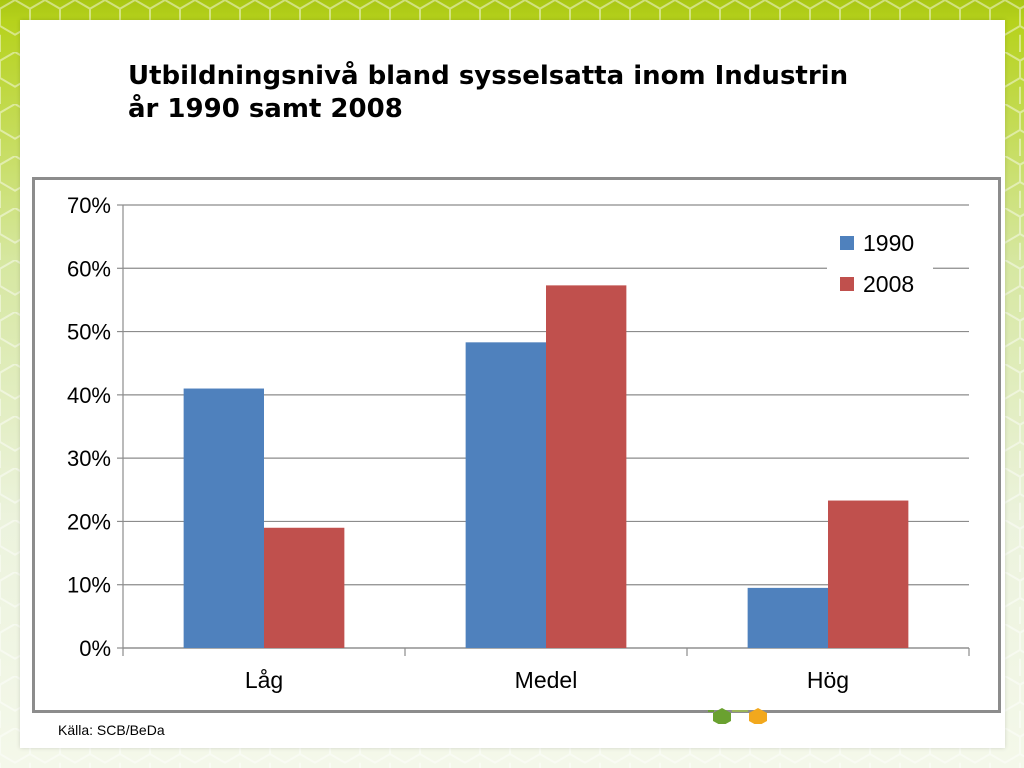  What do you see at coordinates (847, 284) in the screenshot?
I see `legend-swatch-2008` at bounding box center [847, 284].